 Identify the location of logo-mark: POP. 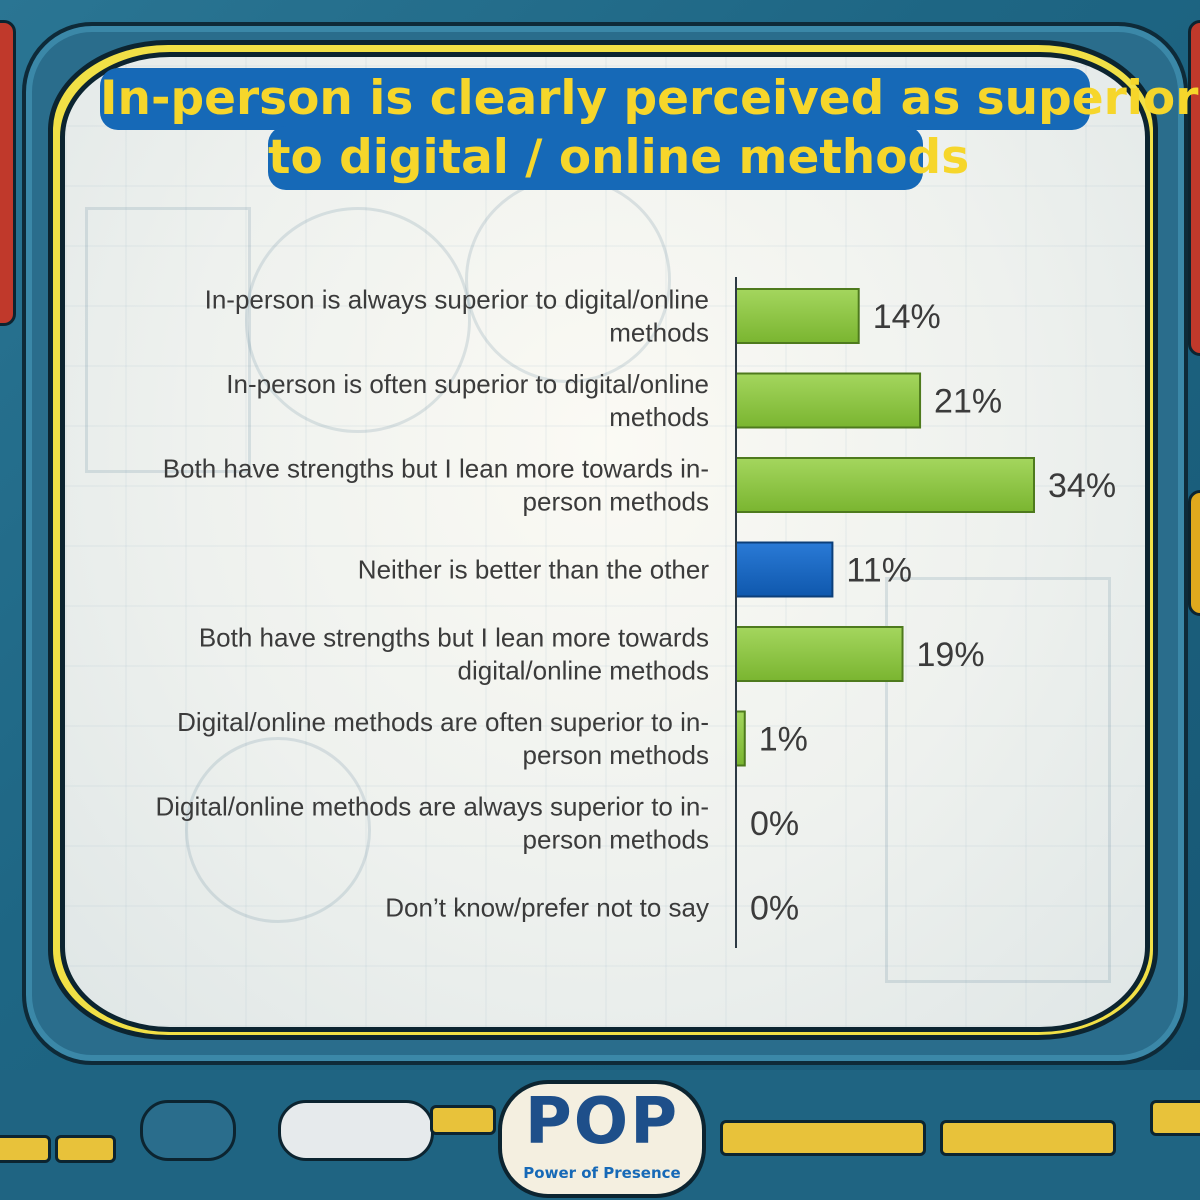
(602, 1122).